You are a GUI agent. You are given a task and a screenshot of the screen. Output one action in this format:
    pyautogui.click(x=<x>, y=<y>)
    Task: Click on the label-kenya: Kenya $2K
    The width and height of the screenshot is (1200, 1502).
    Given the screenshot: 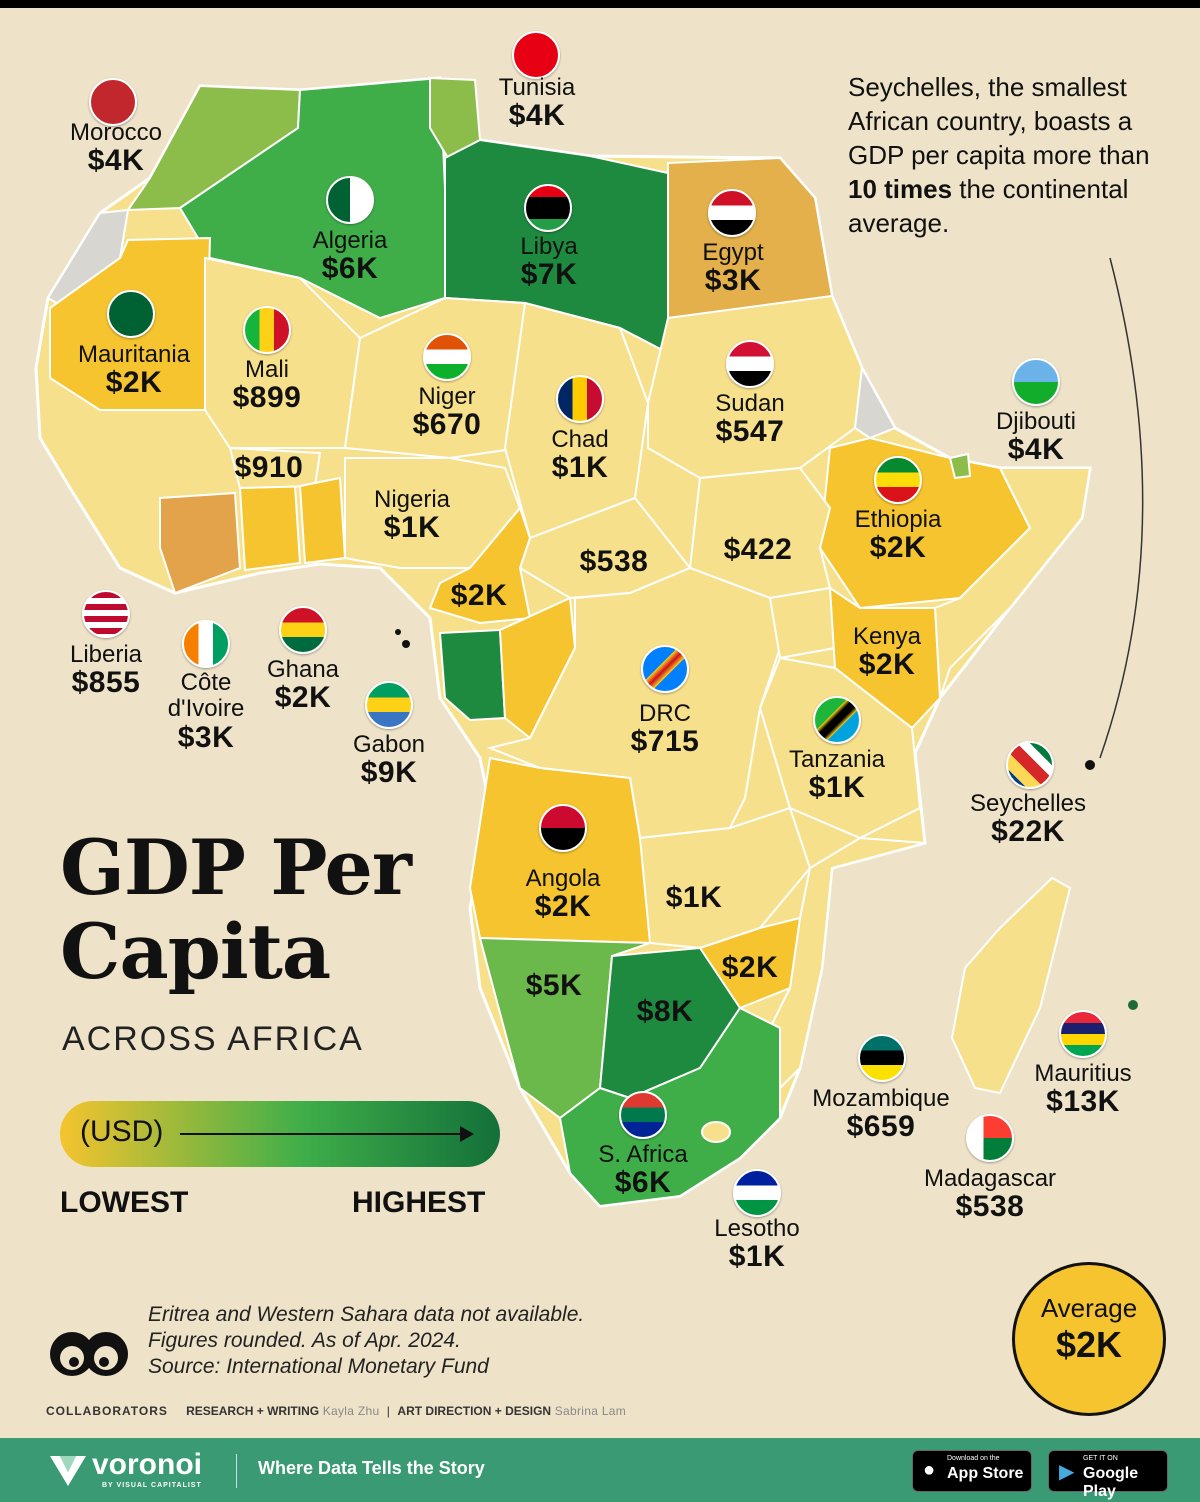 What is the action you would take?
    pyautogui.click(x=887, y=652)
    